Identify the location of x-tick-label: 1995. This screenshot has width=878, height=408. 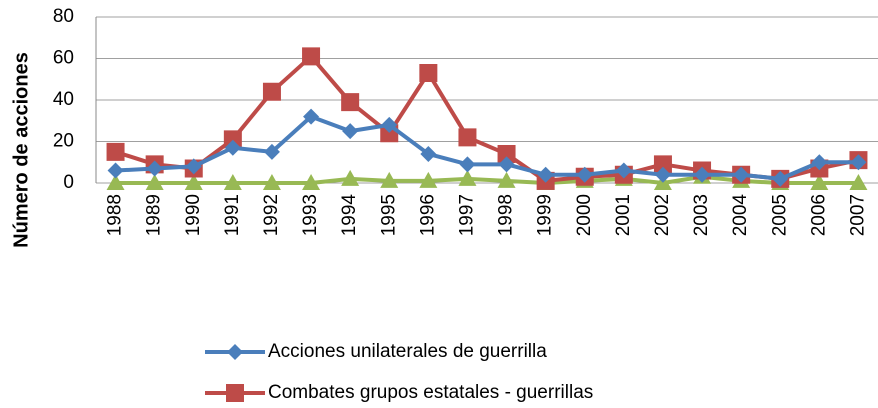
(388, 215).